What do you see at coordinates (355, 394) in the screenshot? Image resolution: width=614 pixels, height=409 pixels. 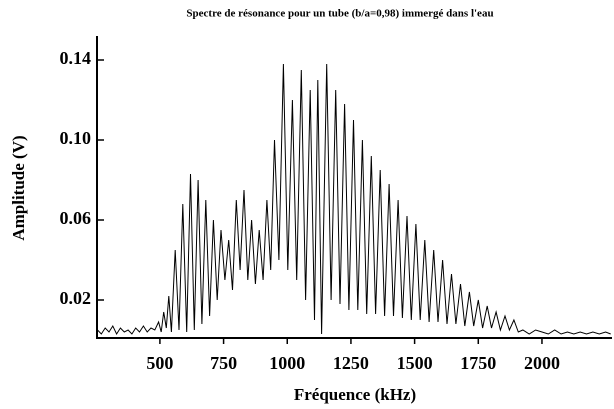 I see `x-axis-label: Fréquence (kHz)` at bounding box center [355, 394].